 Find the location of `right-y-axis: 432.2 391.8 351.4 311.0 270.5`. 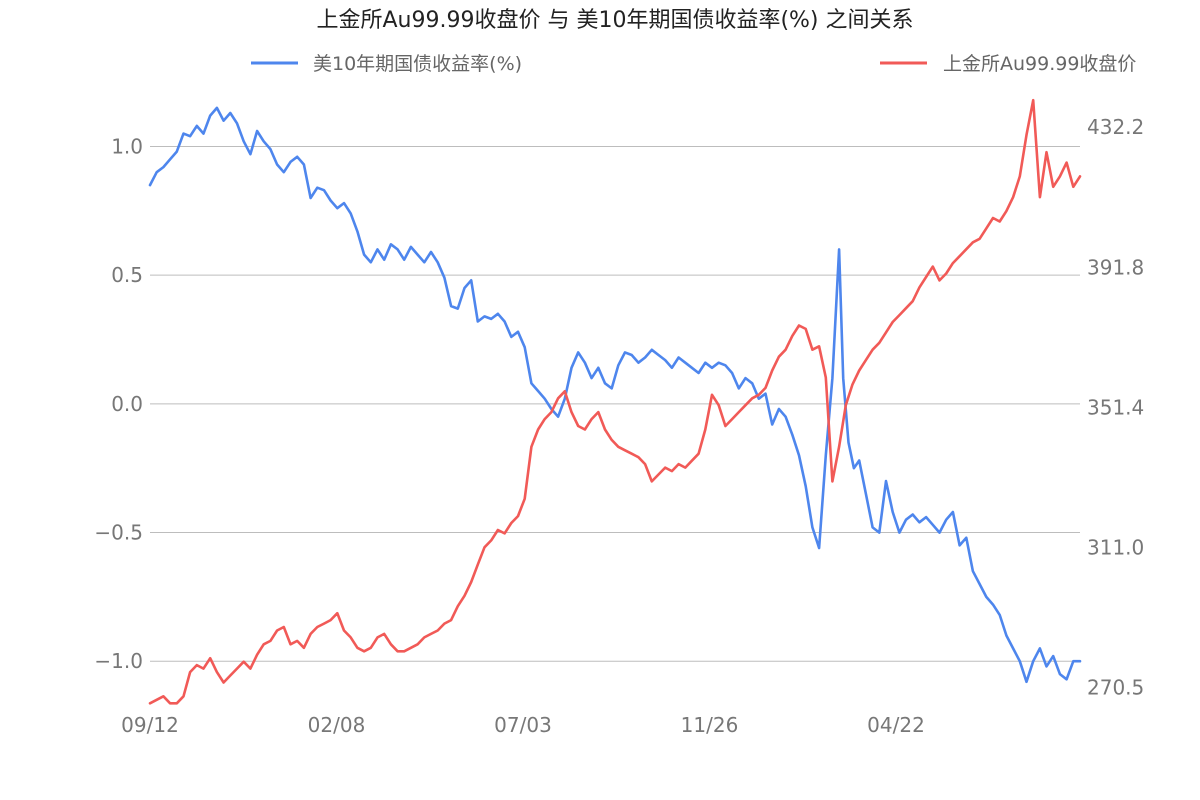

right-y-axis: 432.2 391.8 351.4 311.0 270.5 is located at coordinates (1115, 407).